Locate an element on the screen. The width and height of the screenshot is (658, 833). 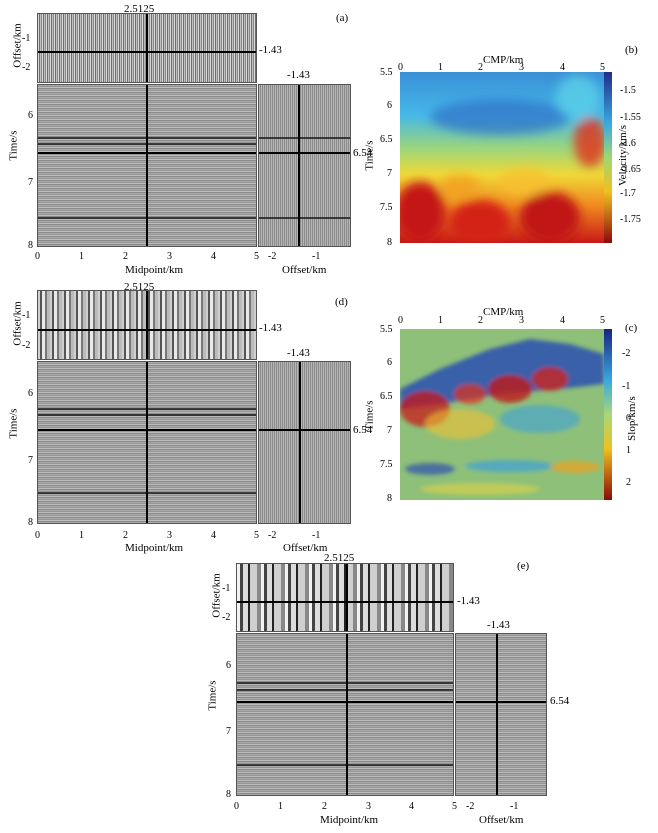
velocity-tick: -1.6 is located at coordinates (628, 143).